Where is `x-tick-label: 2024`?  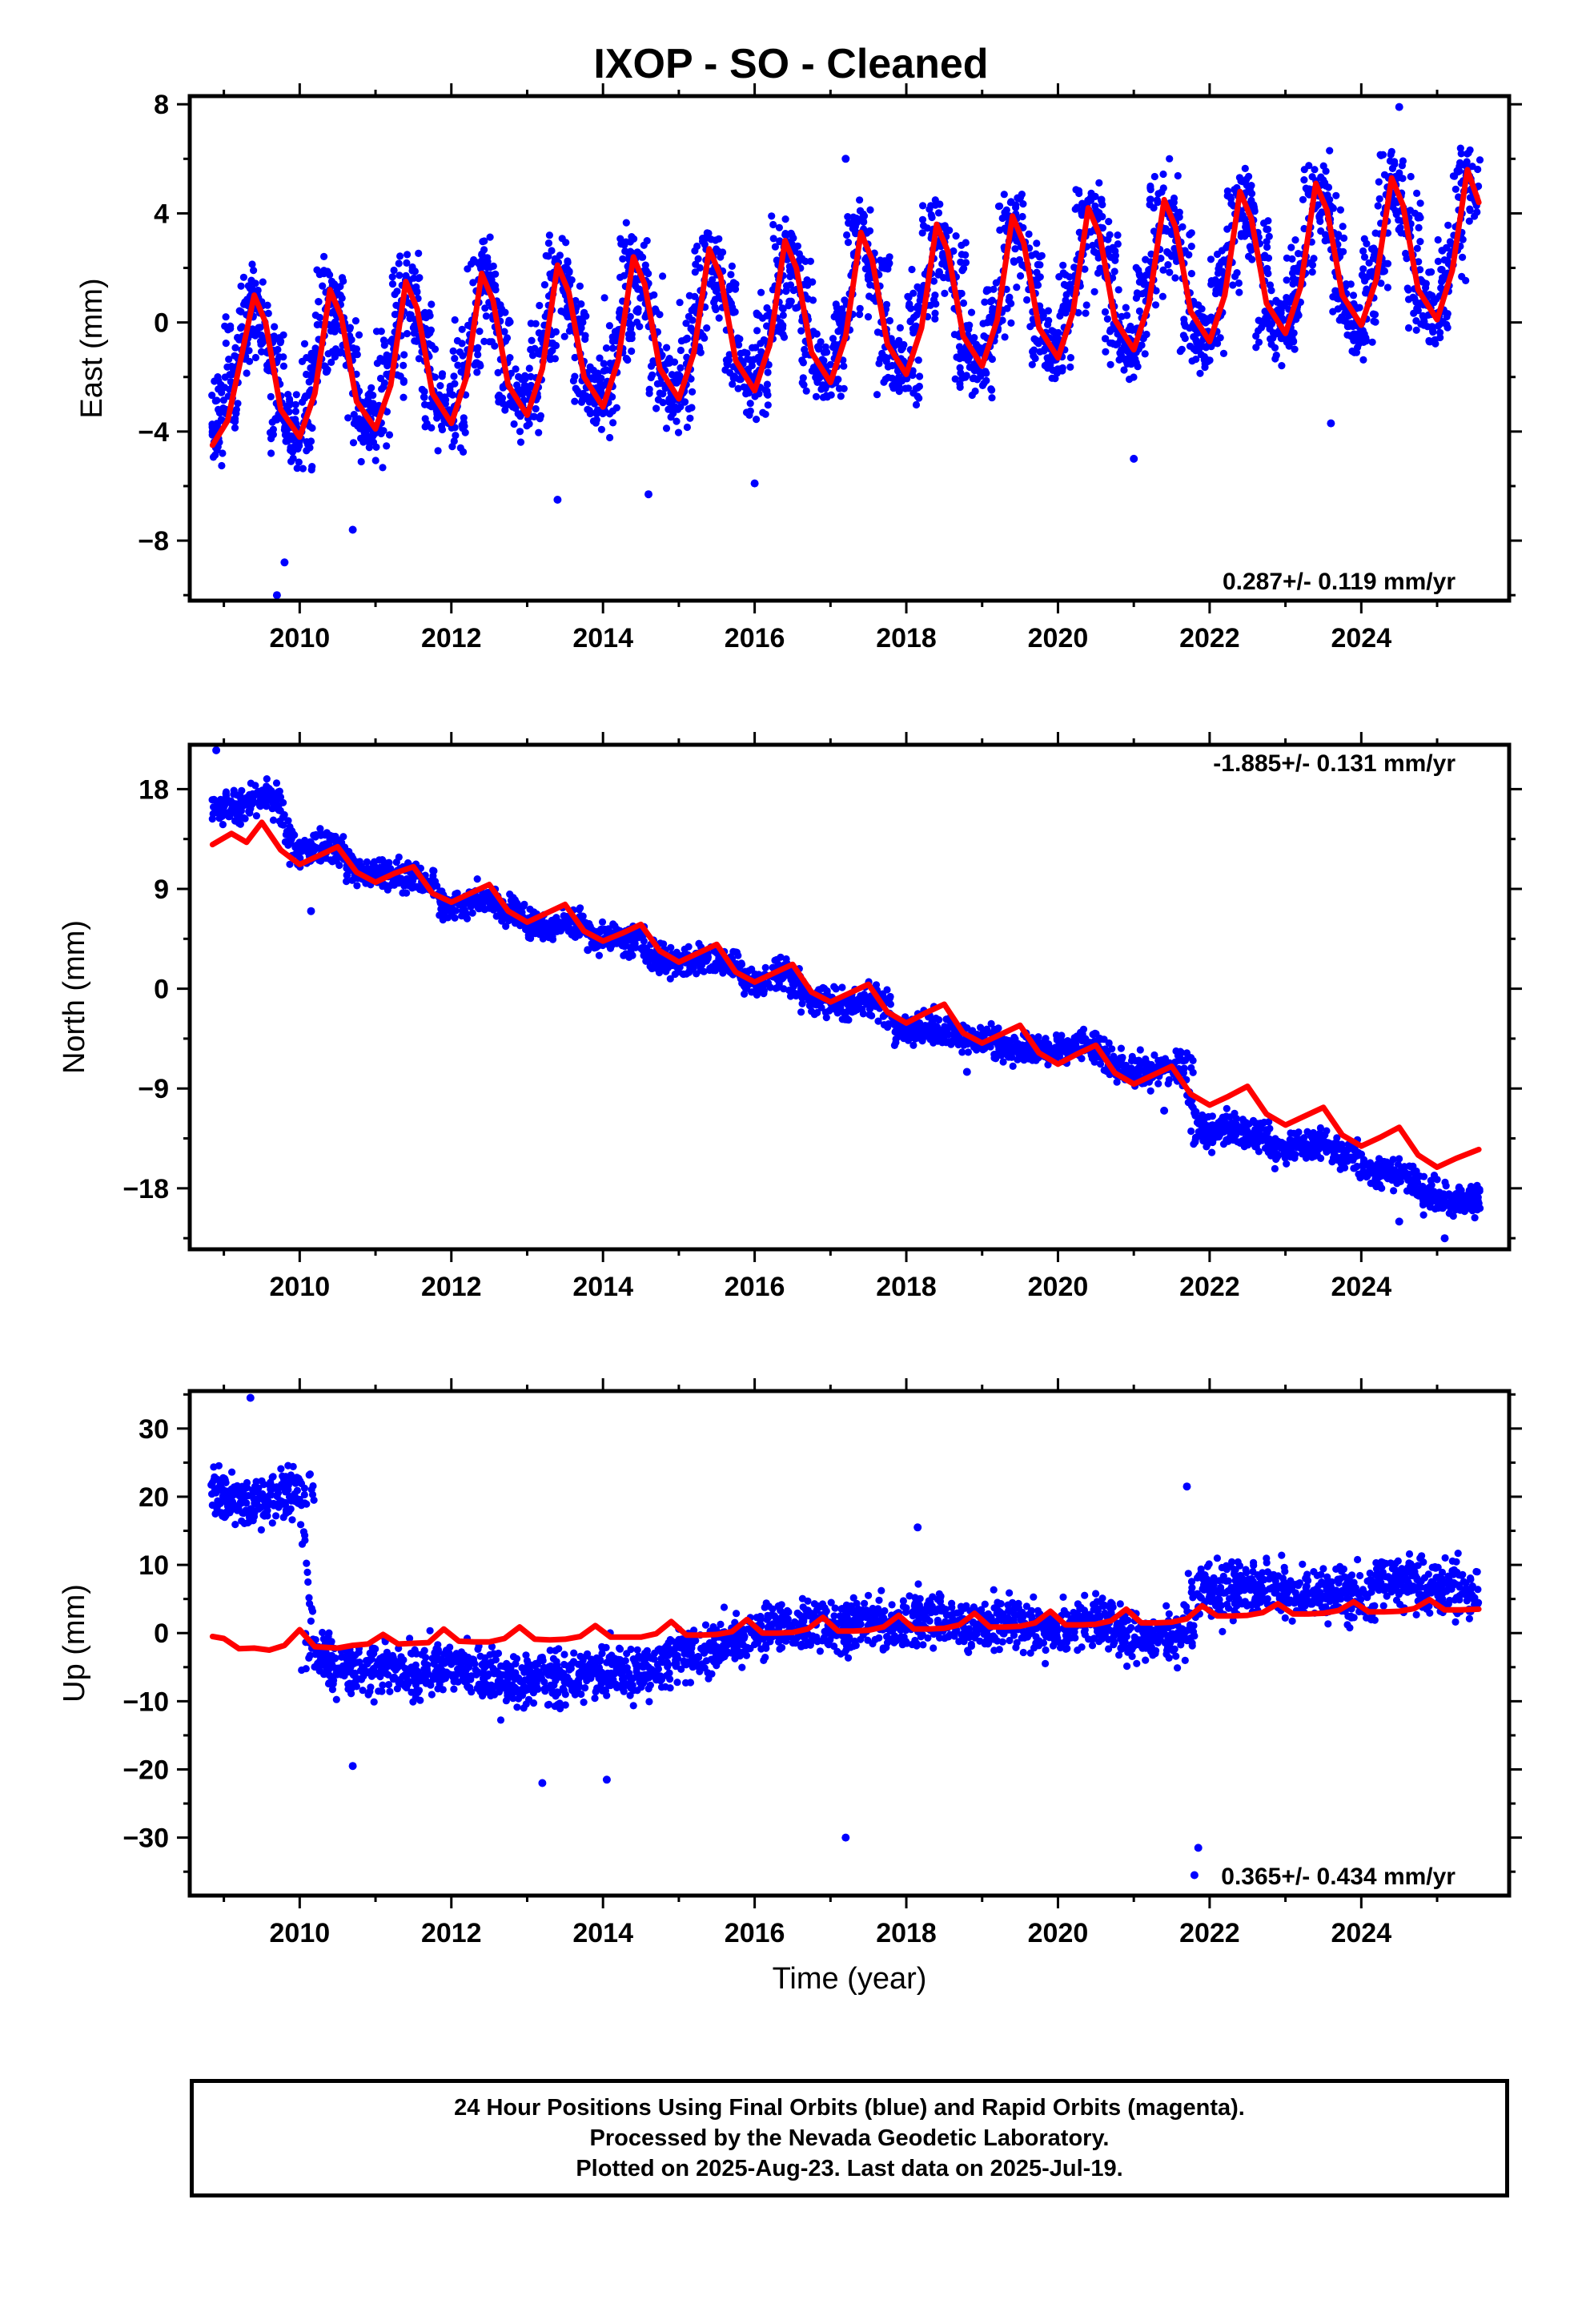
x-tick-label: 2024 is located at coordinates (1361, 638).